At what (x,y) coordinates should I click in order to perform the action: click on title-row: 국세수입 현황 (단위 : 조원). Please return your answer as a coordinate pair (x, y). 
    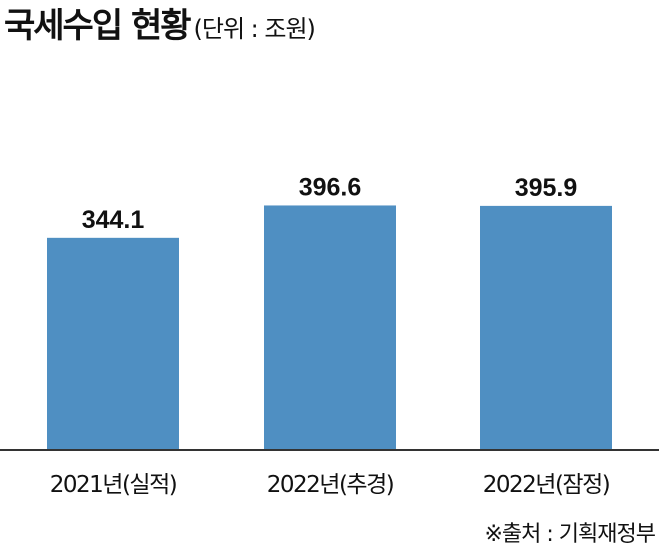
    Looking at the image, I should click on (160, 26).